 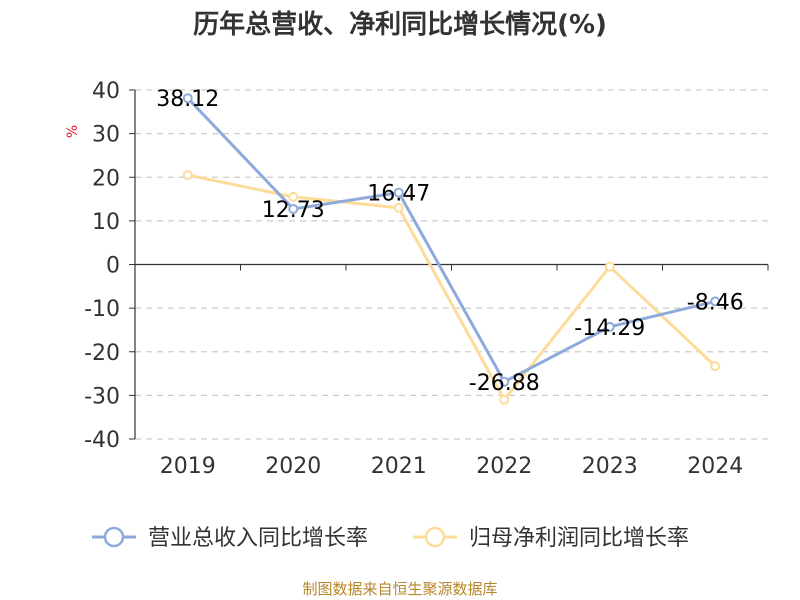 What do you see at coordinates (102, 396) in the screenshot?
I see `y-tick-label: -30` at bounding box center [102, 396].